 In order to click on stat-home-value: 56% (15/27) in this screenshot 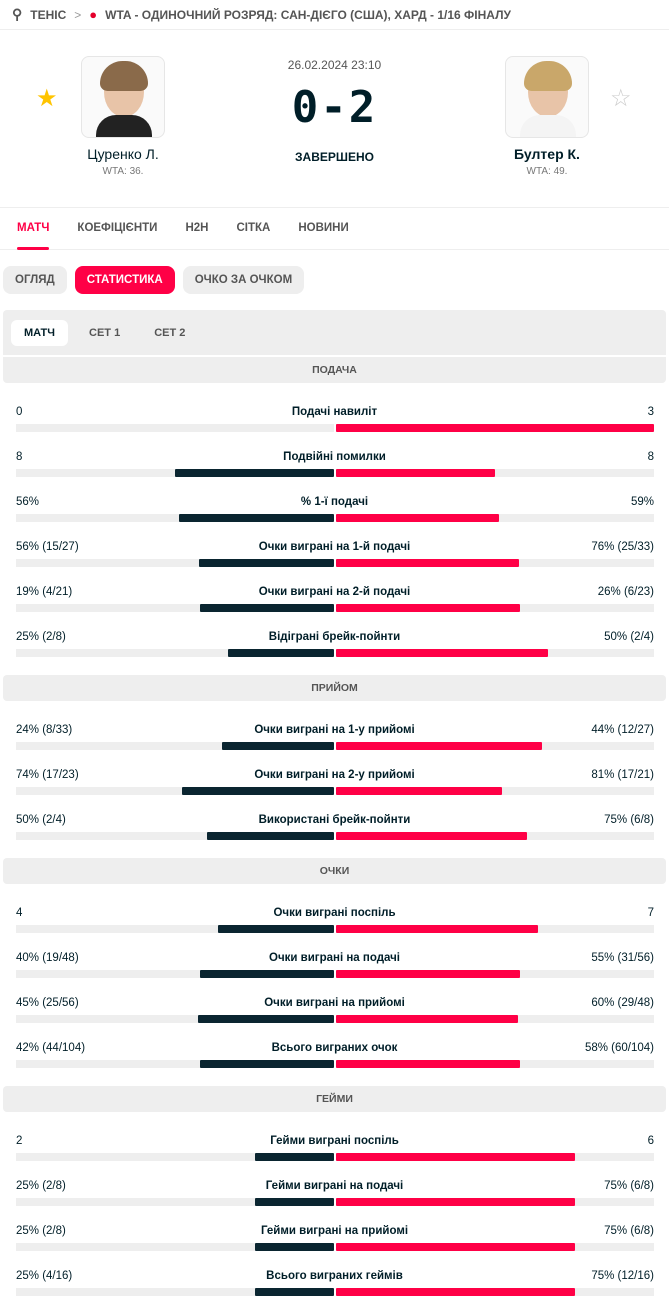, I will do `click(47, 547)`.